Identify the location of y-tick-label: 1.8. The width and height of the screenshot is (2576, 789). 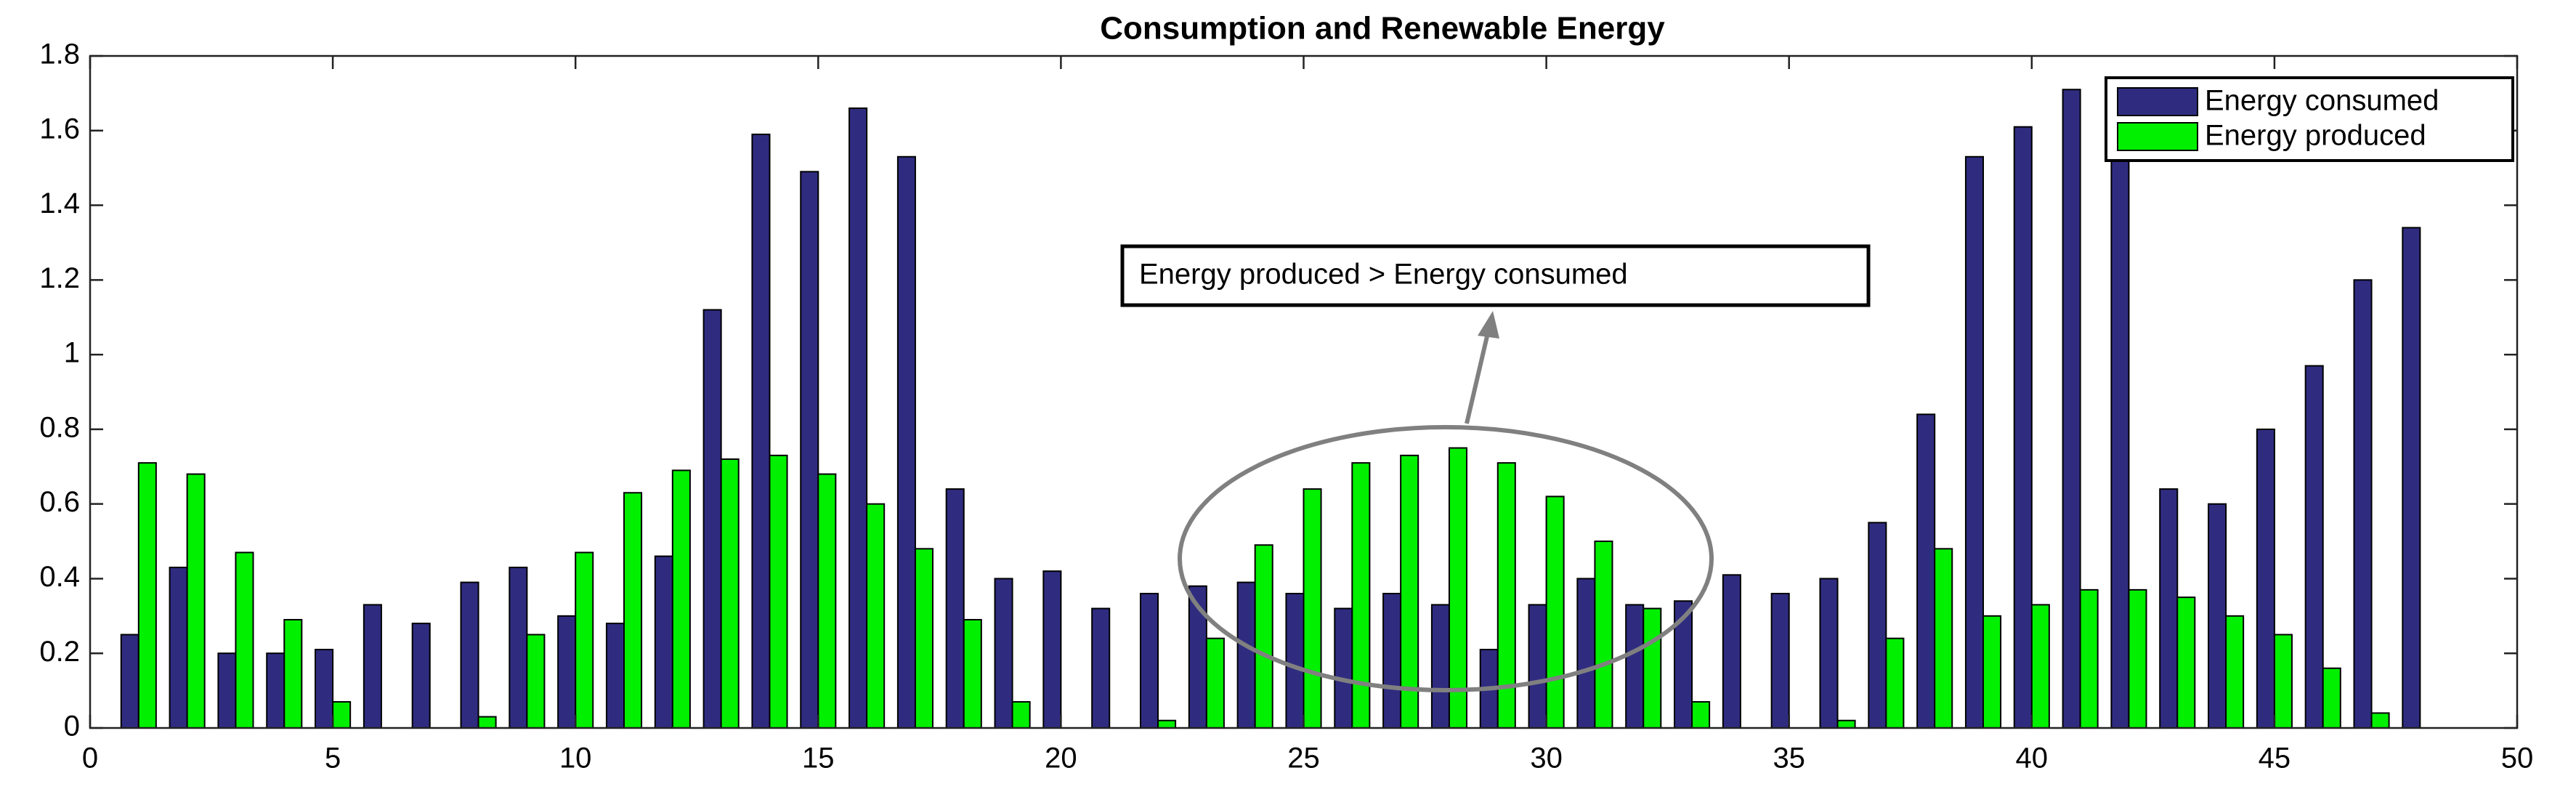
(59, 54).